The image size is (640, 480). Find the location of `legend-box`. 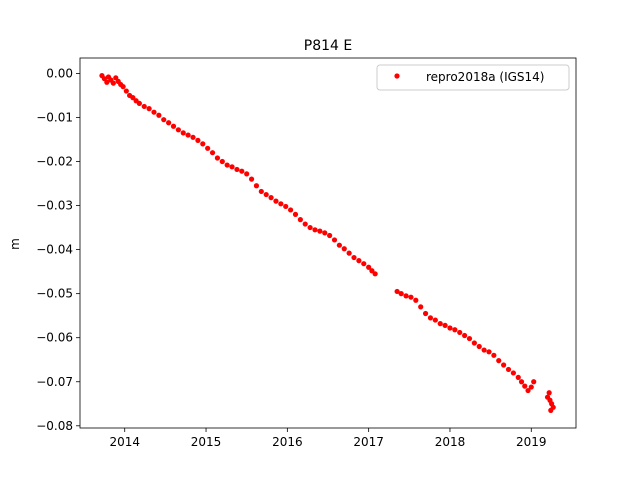

legend-box is located at coordinates (473, 77).